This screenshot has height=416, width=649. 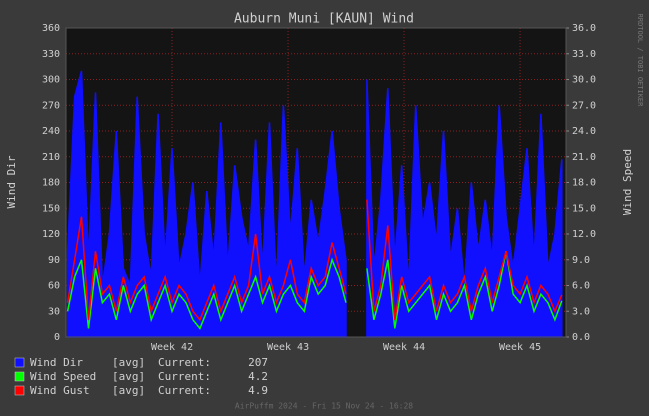 I want to click on y-tick-label: 330, so click(x=51, y=54).